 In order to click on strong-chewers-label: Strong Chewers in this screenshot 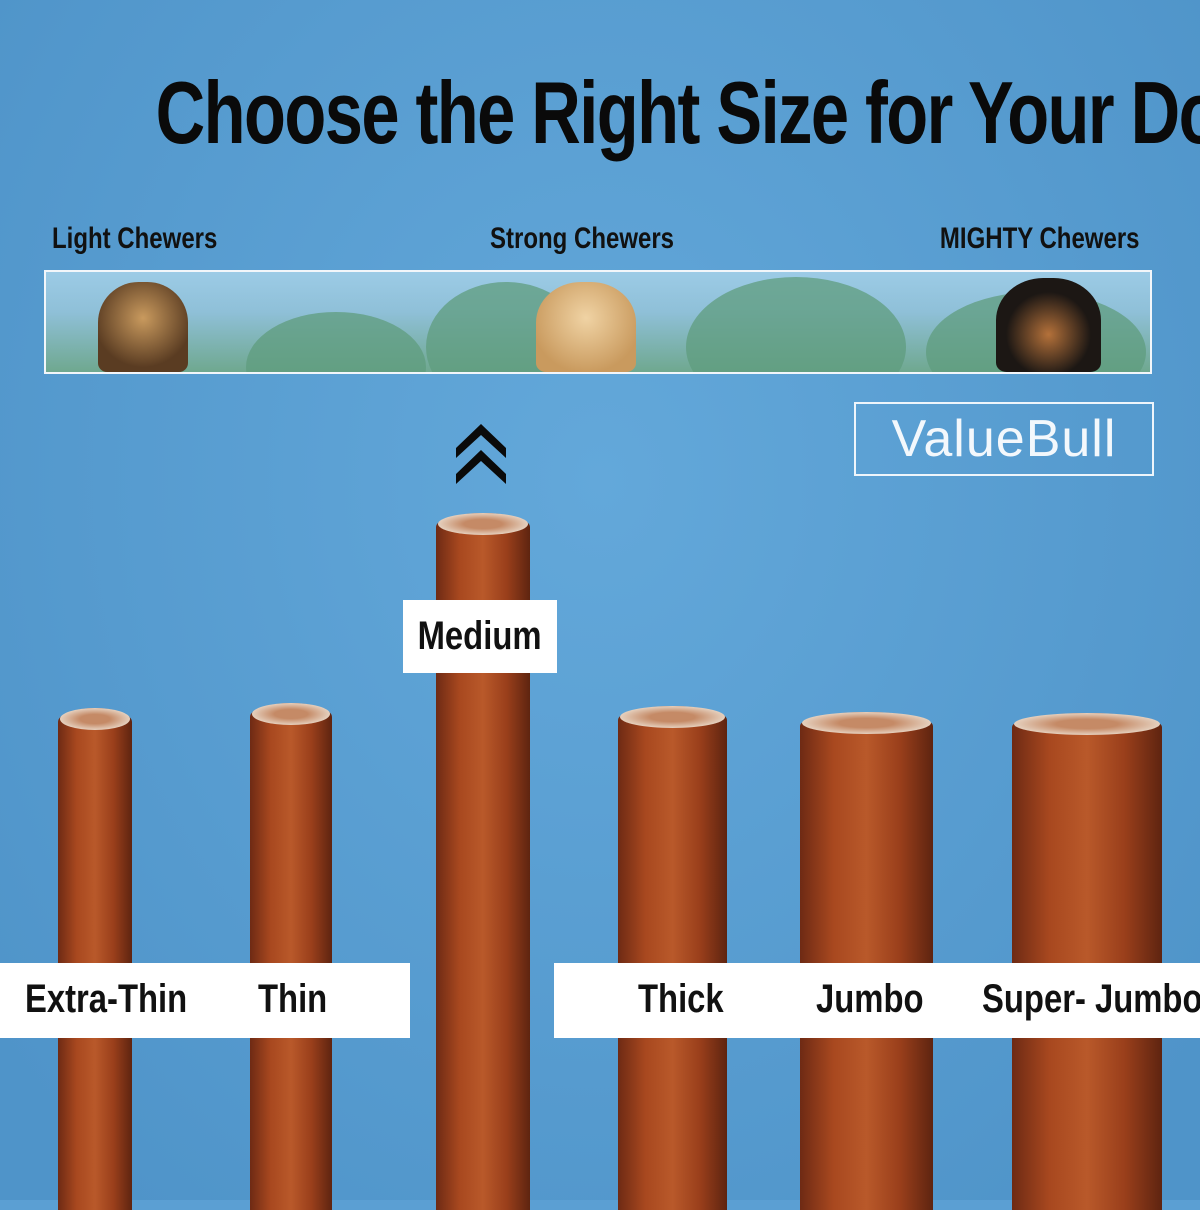, I will do `click(582, 238)`.